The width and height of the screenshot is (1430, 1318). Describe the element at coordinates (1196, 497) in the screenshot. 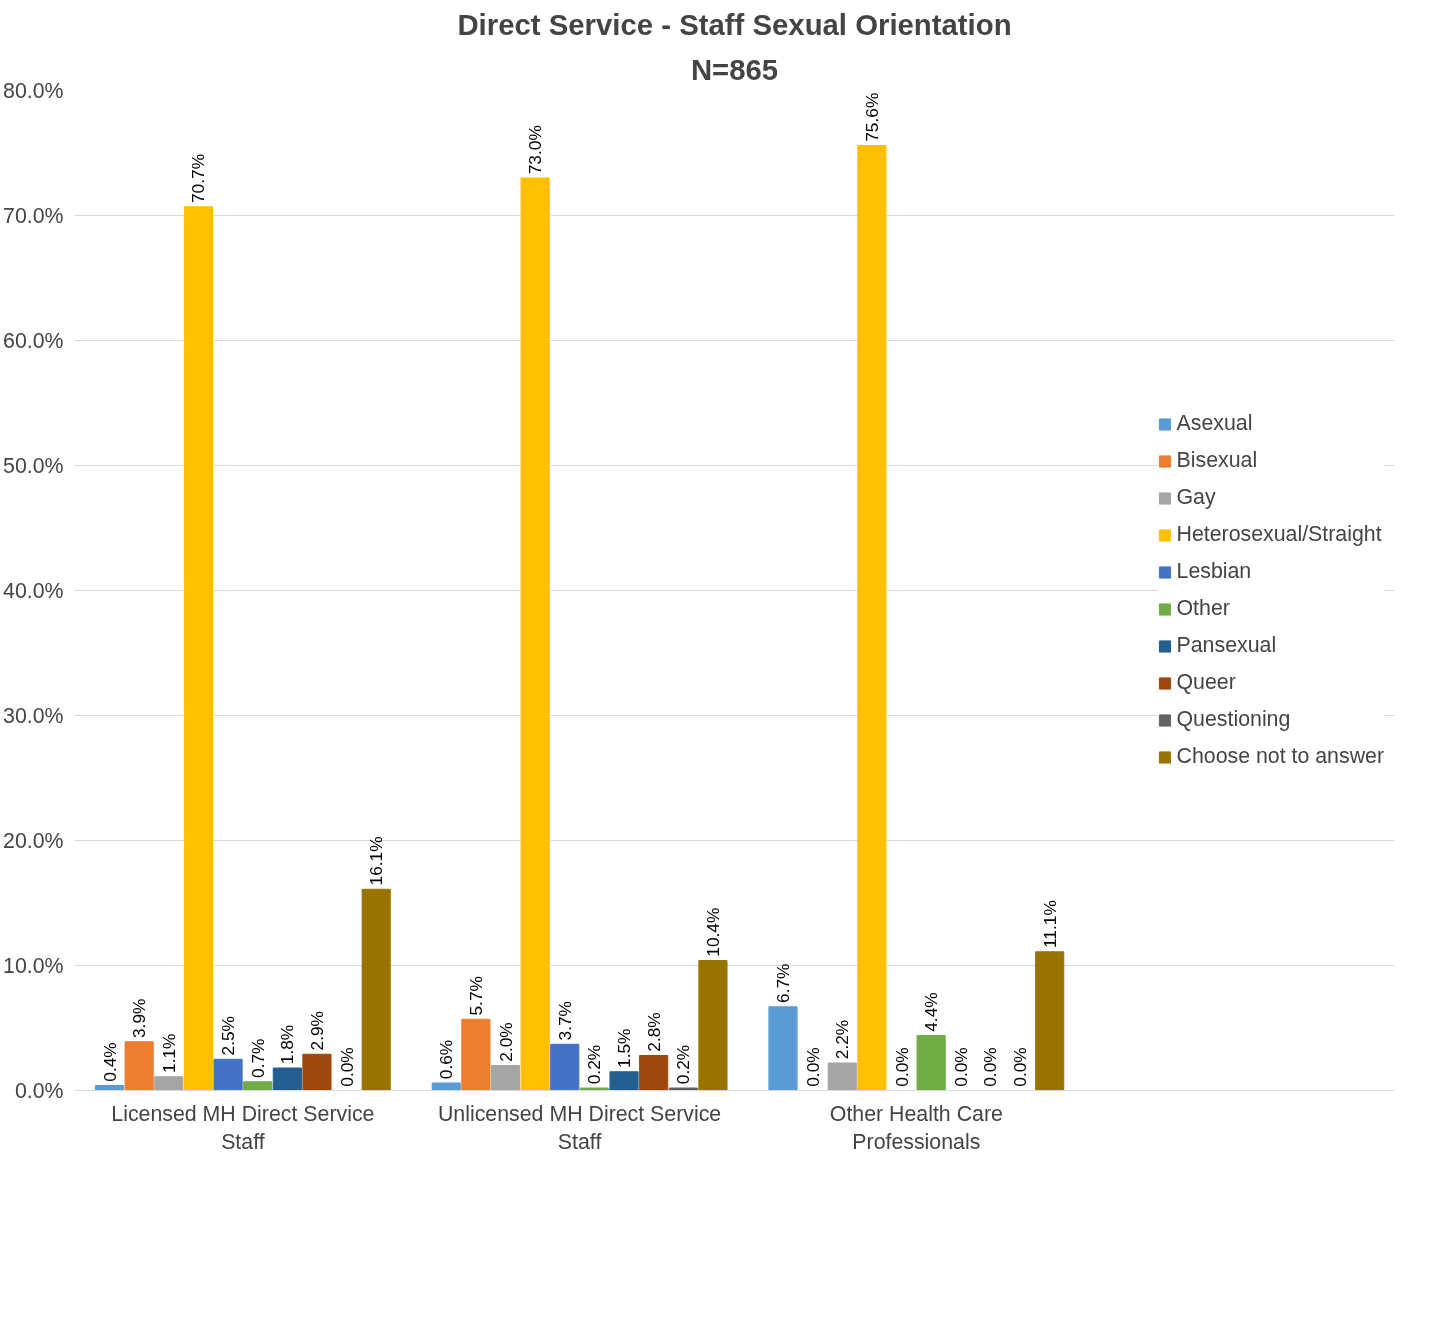

I see `legend-label: Gay` at that location.